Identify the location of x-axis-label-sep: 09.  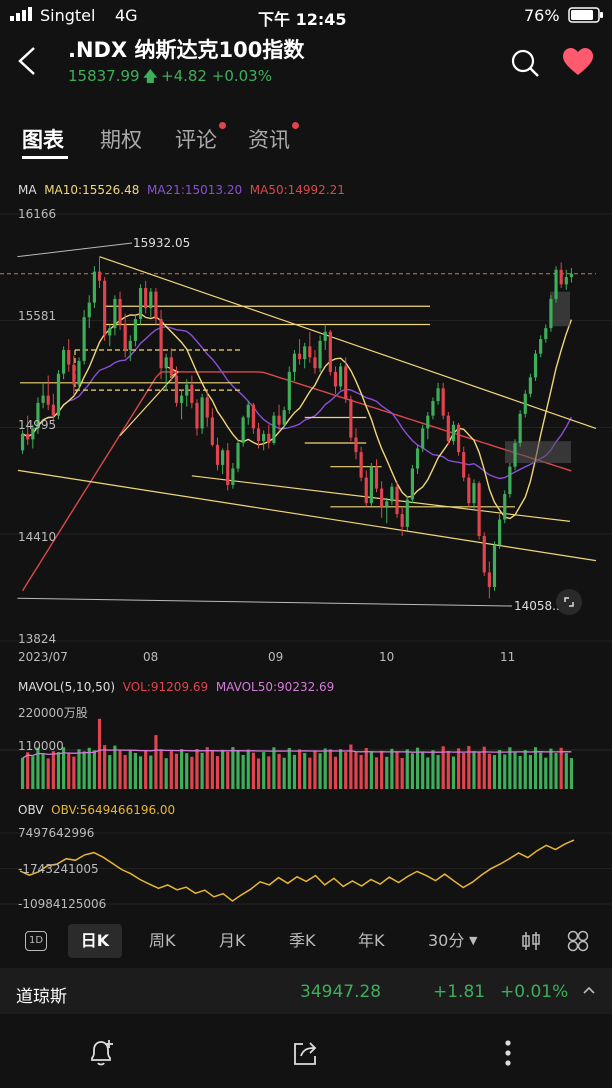
(276, 657).